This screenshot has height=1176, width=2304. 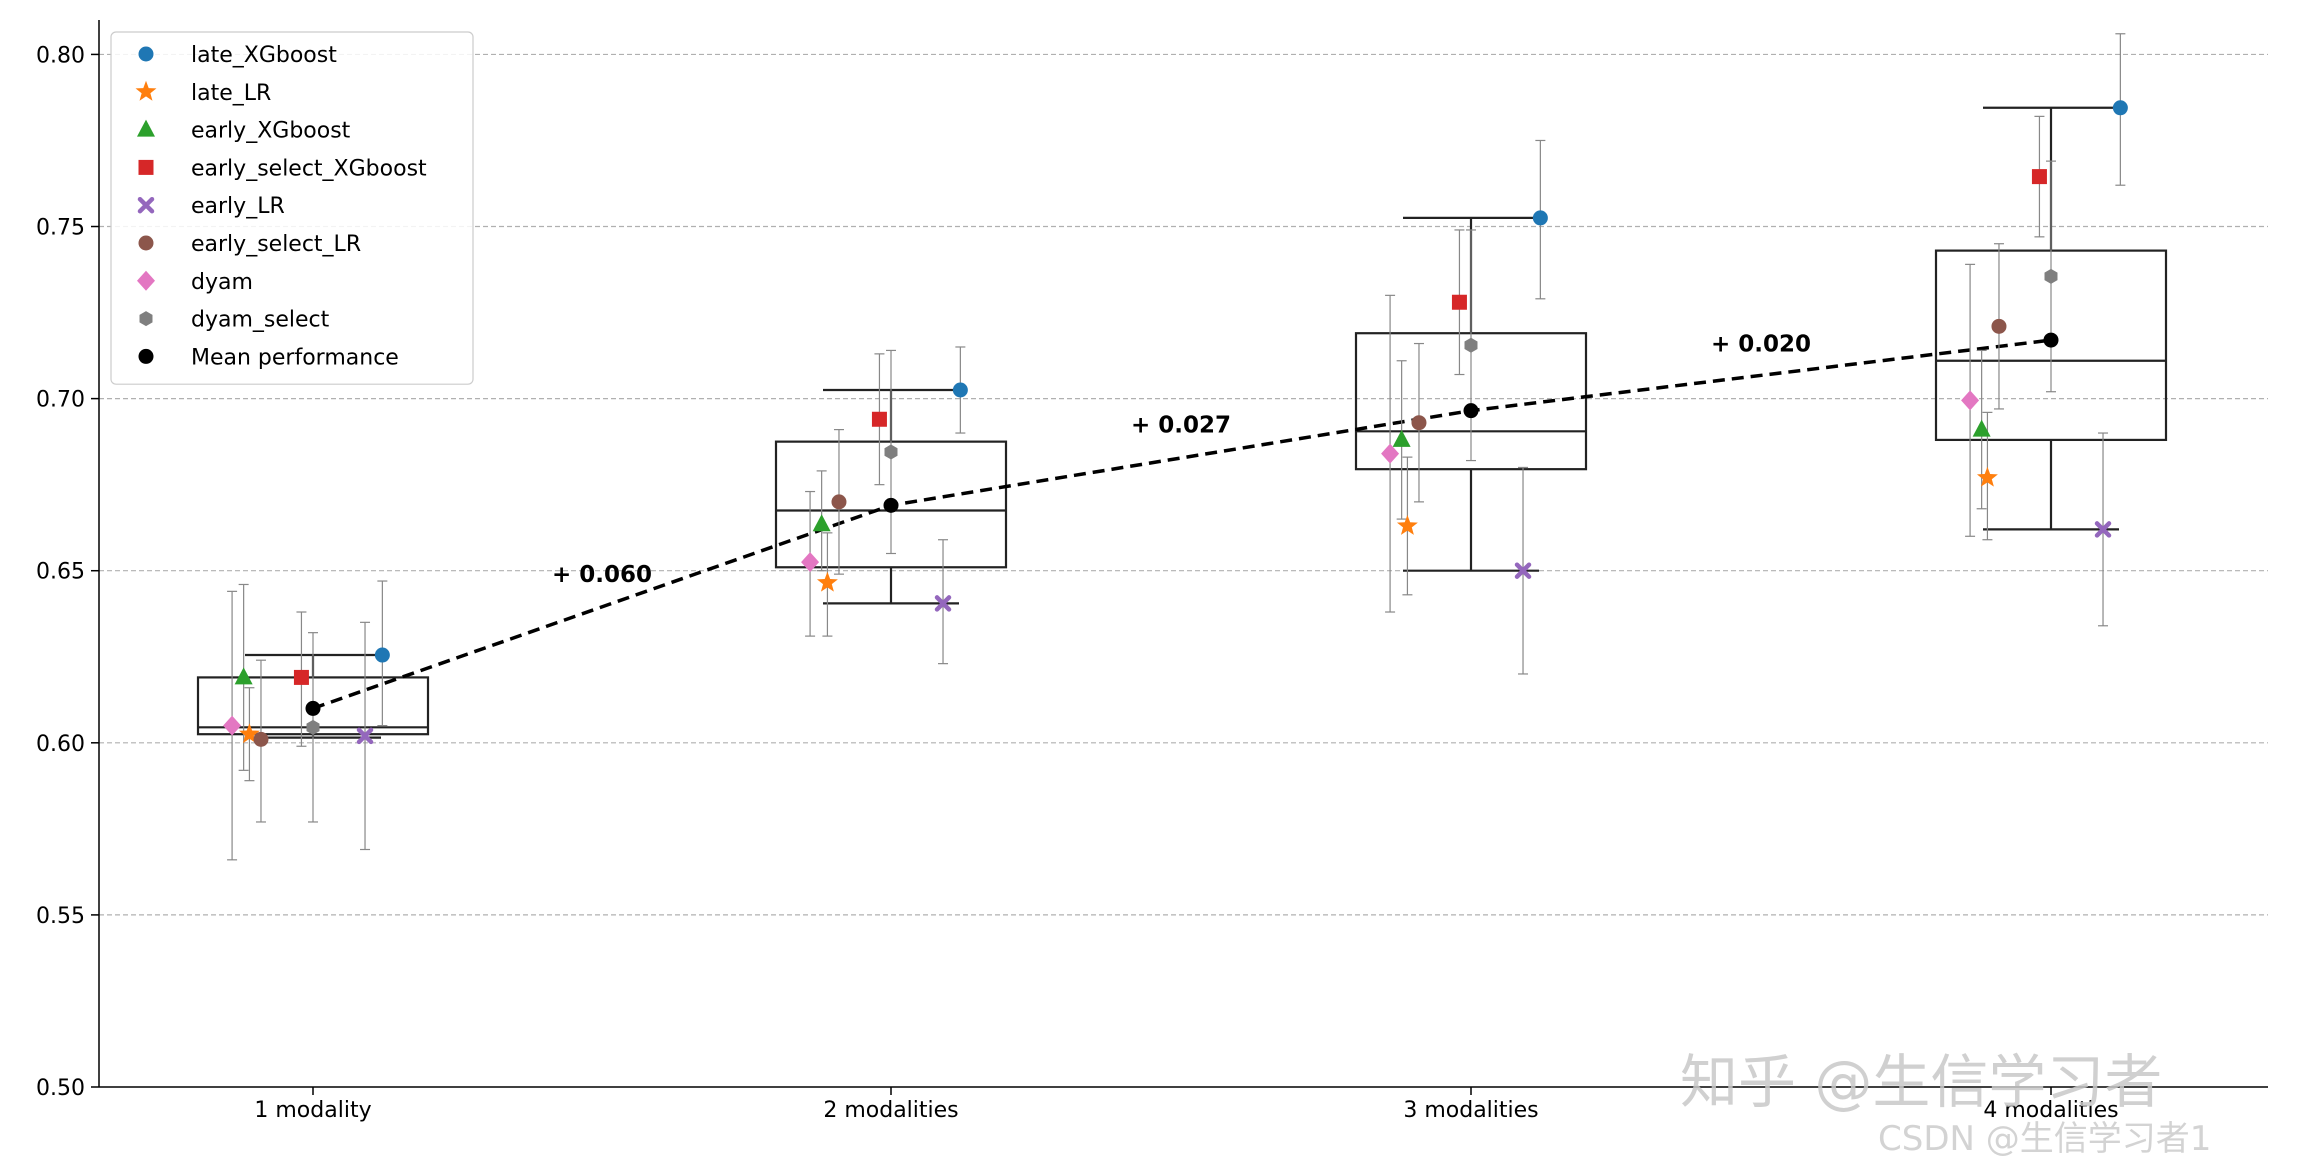 I want to click on watermark-sub: CSDN @生信学习者1, so click(x=2044, y=1139).